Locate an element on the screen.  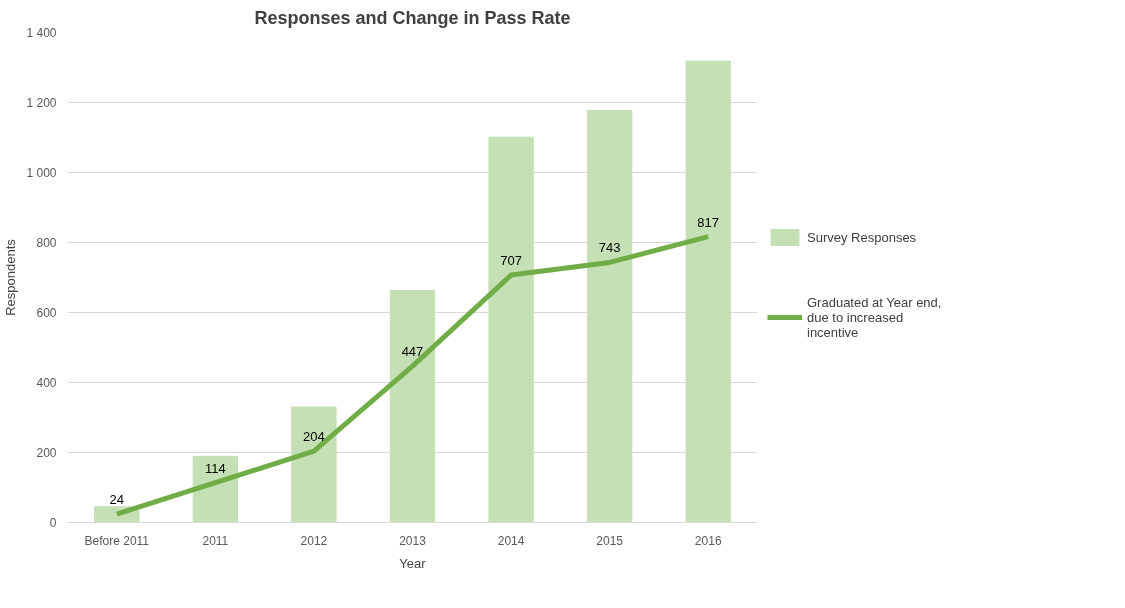
y-tick-label: 400 is located at coordinates (46, 382).